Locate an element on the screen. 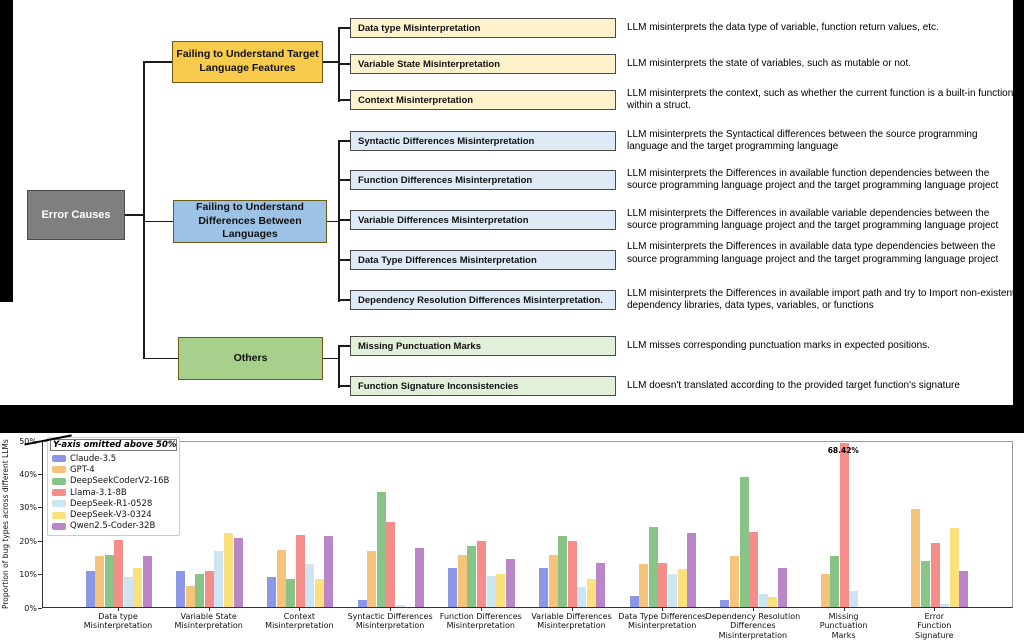 The image size is (1024, 643). y-tick-label: 30% is located at coordinates (28, 508).